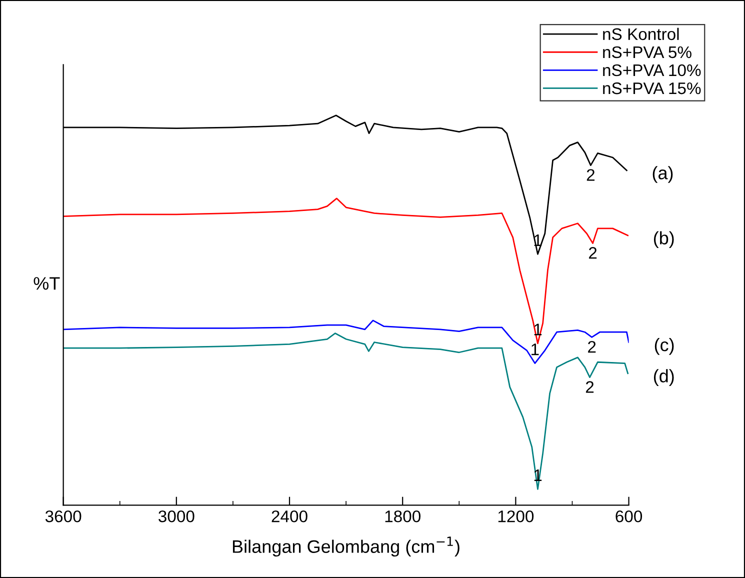  Describe the element at coordinates (402, 516) in the screenshot. I see `x-tick-label: 1800` at that location.